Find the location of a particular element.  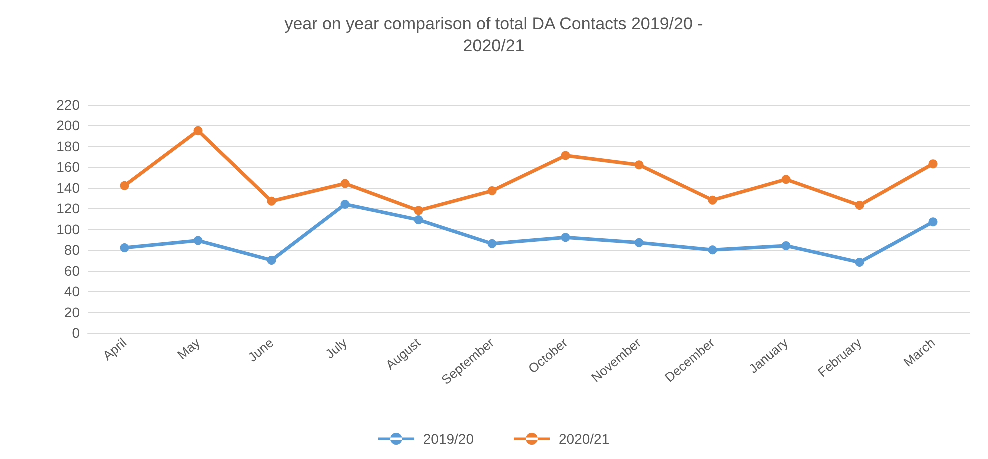

x-tick-label: July is located at coordinates (336, 348).